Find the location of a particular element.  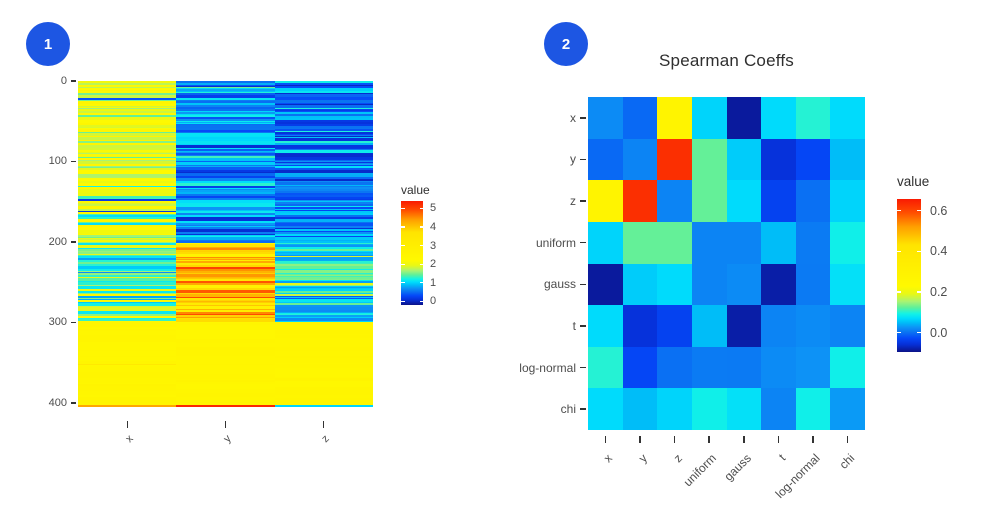

heatmap-2-x-tick-label: gauss is located at coordinates (737, 467).